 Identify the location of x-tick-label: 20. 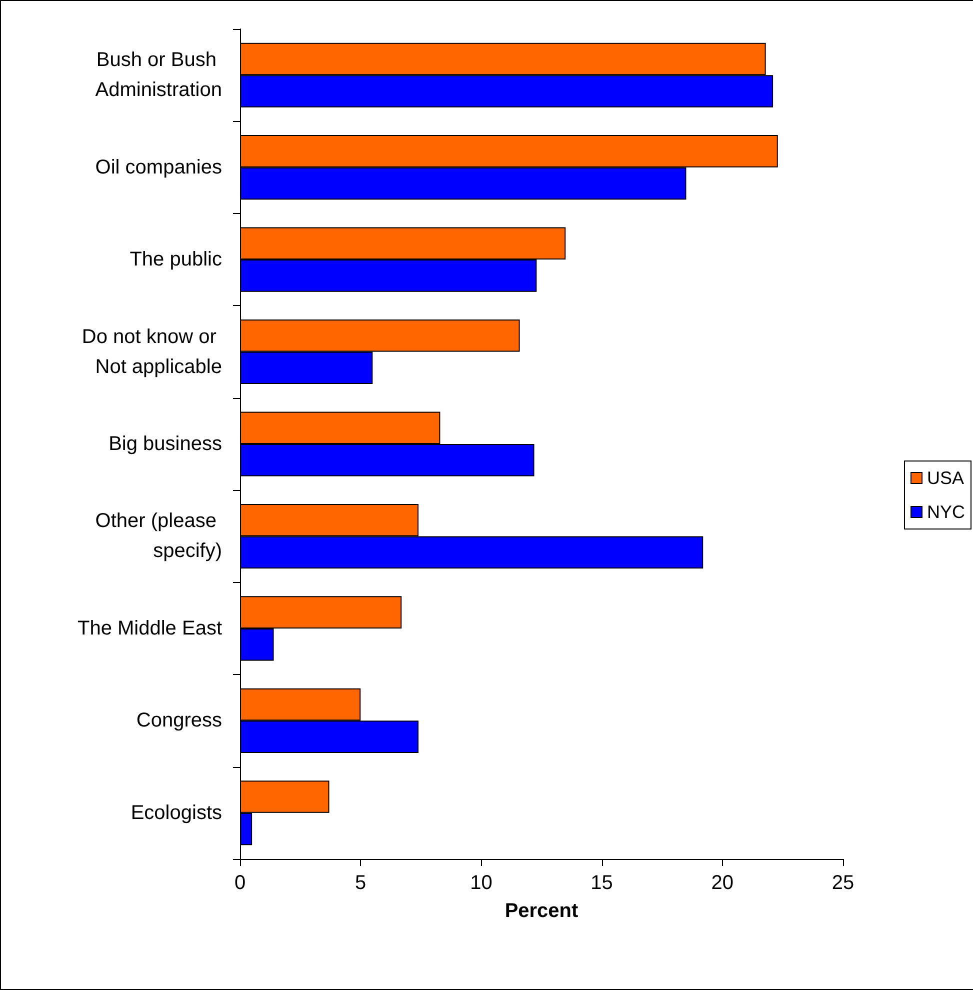
(722, 883).